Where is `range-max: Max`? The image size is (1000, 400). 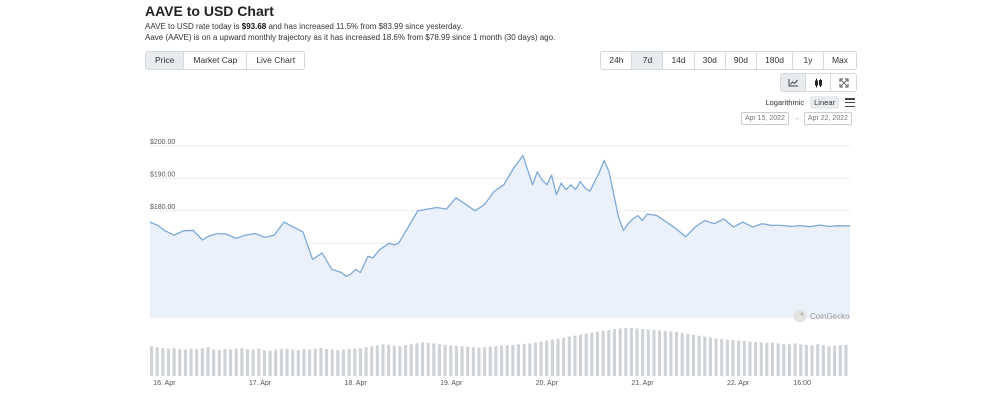
range-max: Max is located at coordinates (839, 60).